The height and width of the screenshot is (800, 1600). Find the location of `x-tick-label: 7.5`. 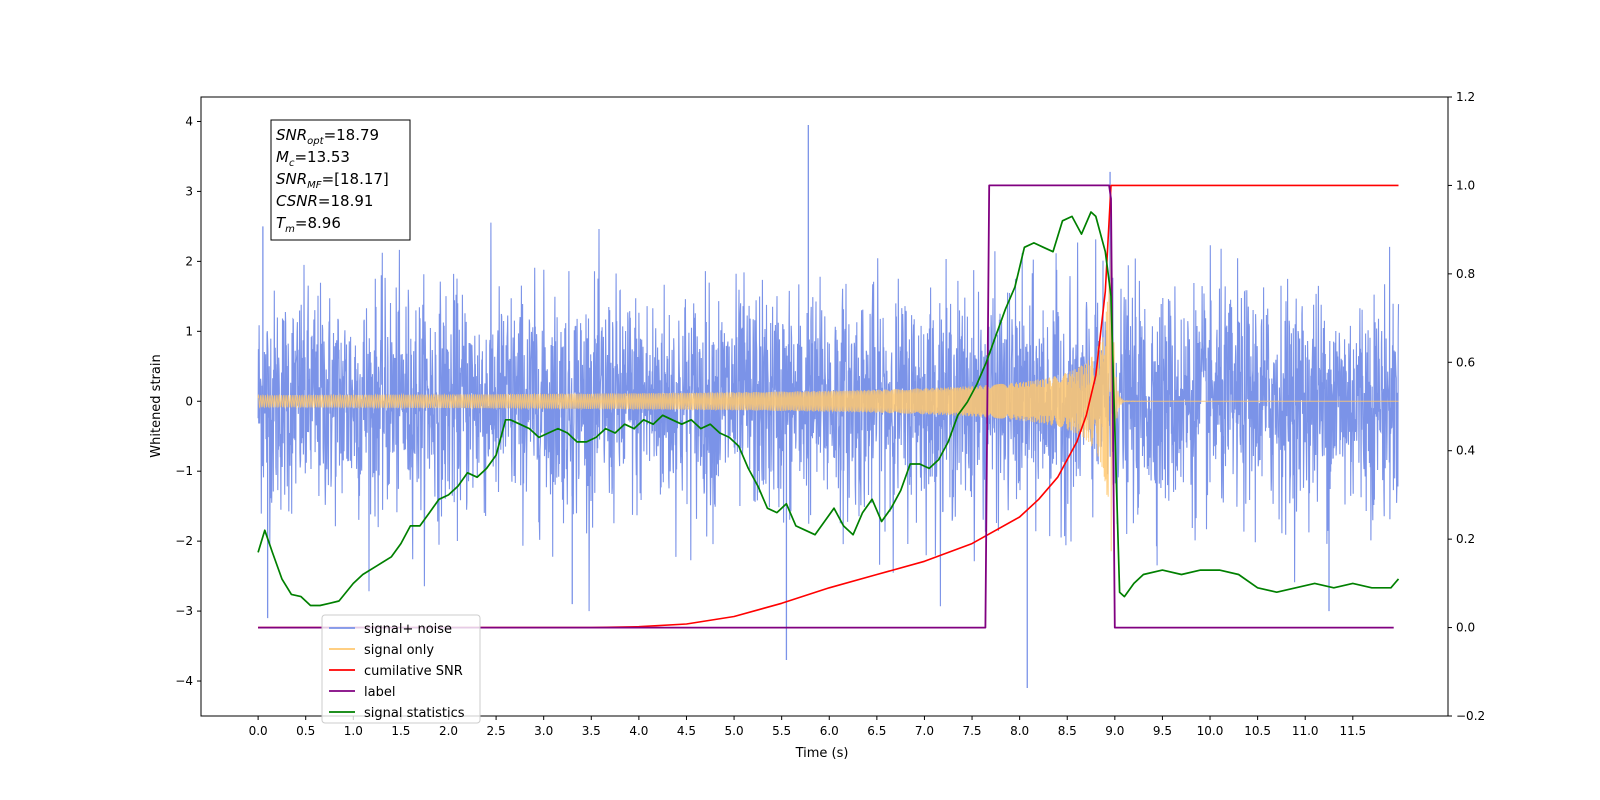

x-tick-label: 7.5 is located at coordinates (971, 731).